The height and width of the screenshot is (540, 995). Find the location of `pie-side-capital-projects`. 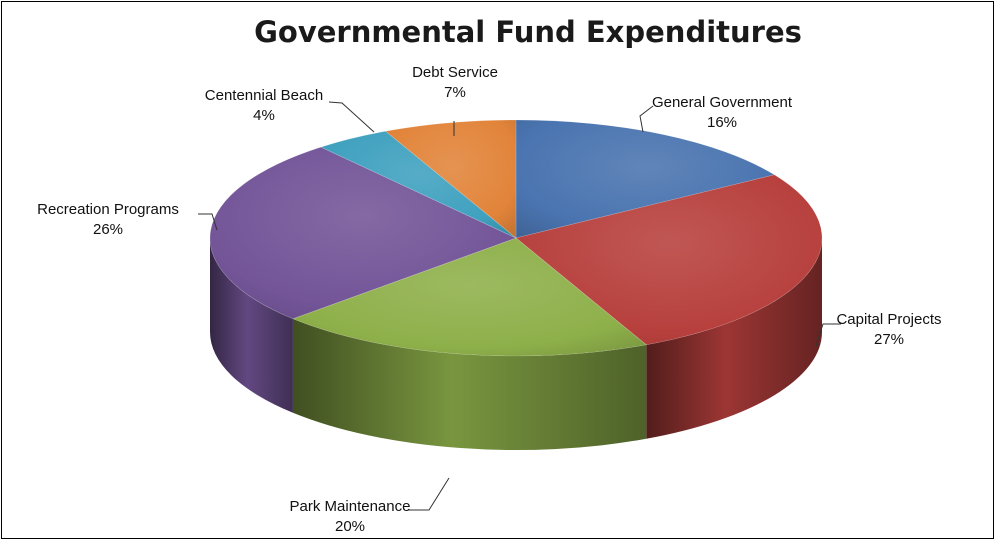

pie-side-capital-projects is located at coordinates (734, 338).